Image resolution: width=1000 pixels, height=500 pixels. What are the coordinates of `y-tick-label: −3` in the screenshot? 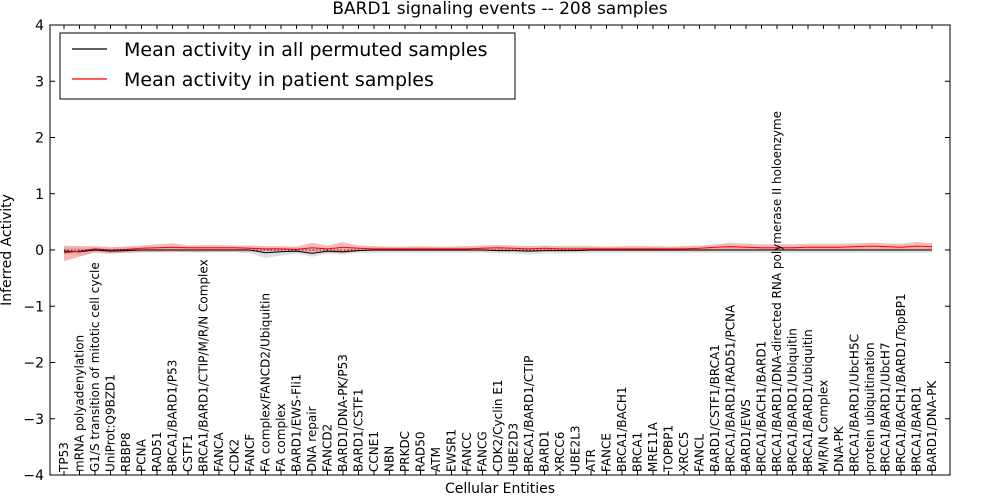 It's located at (33, 420).